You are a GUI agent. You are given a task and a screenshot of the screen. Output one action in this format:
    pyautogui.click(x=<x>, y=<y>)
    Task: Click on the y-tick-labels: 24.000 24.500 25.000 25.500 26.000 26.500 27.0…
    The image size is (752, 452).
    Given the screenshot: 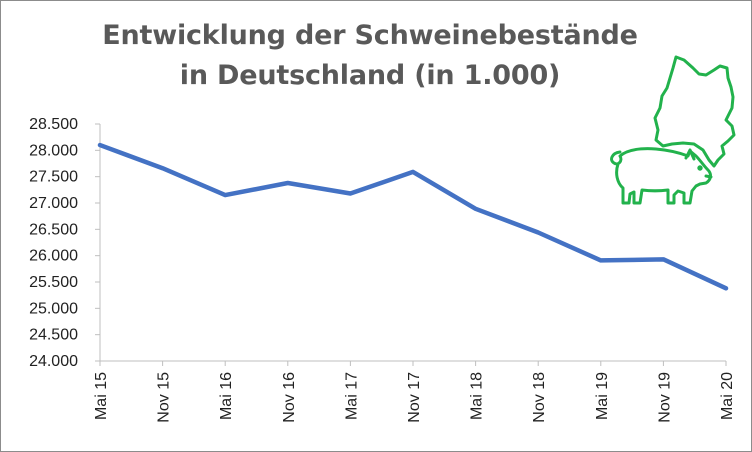 What is the action you would take?
    pyautogui.click(x=53, y=243)
    